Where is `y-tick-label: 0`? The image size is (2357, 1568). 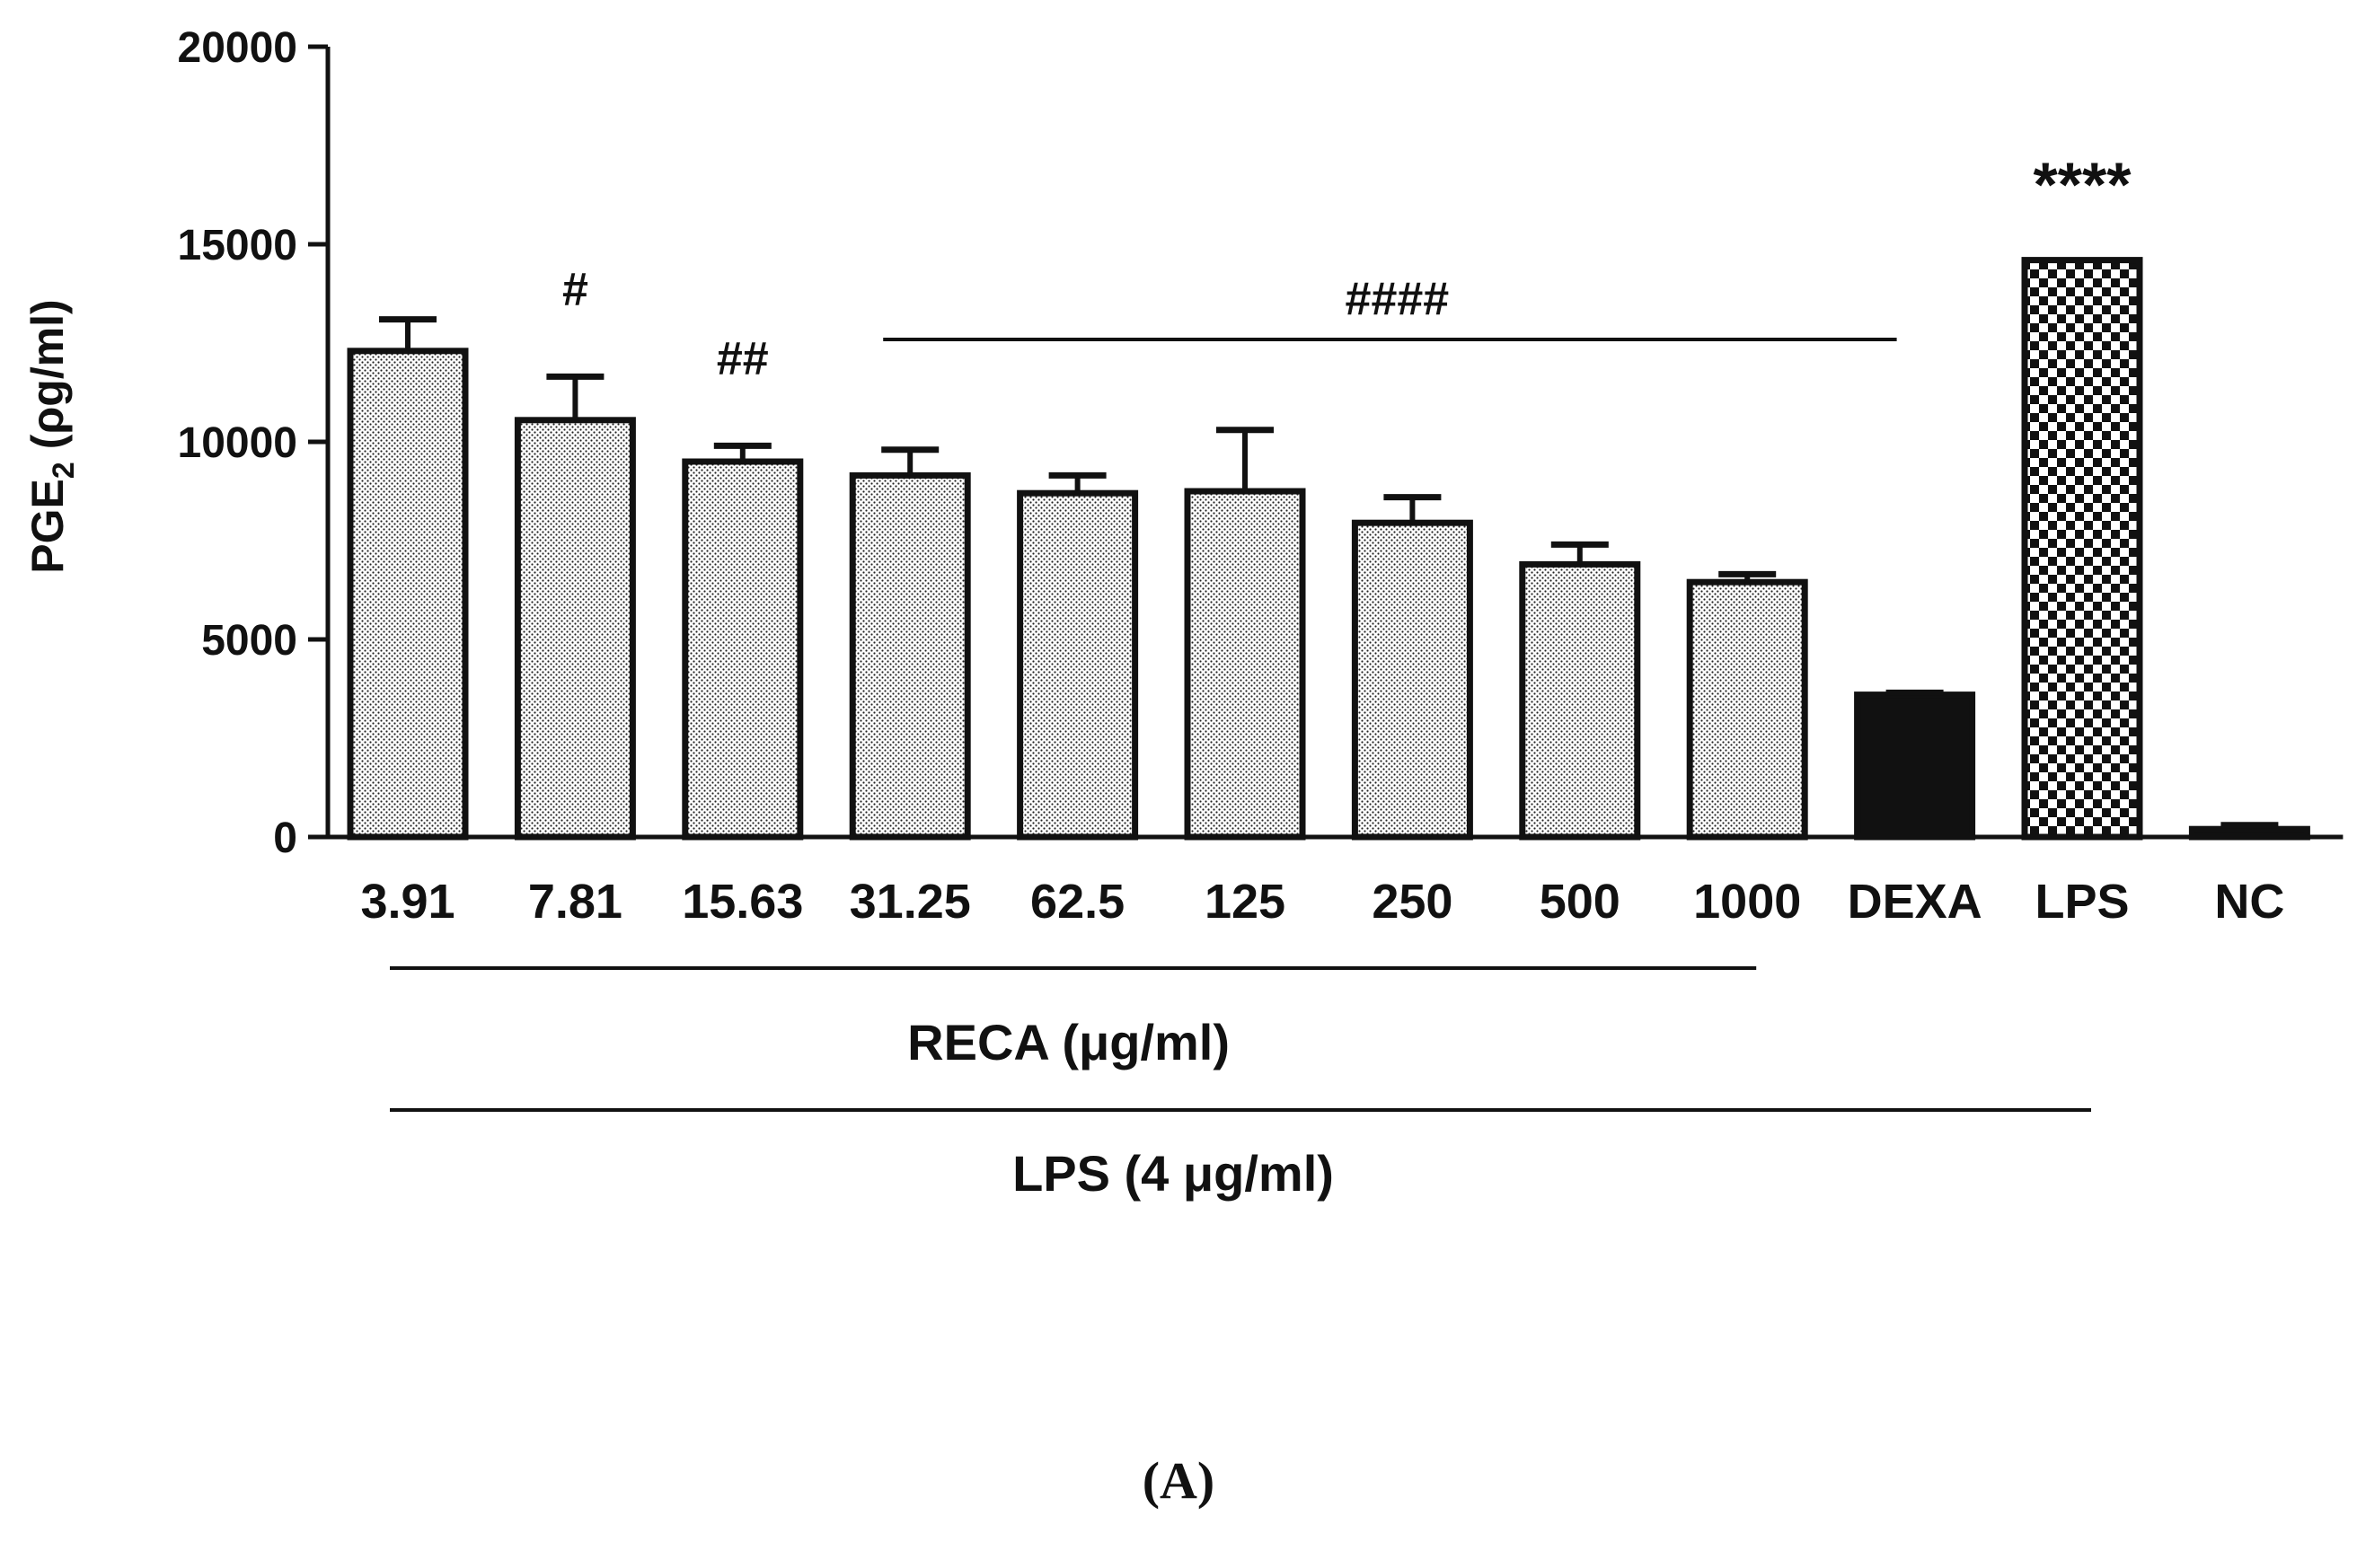 y-tick-label: 0 is located at coordinates (285, 838).